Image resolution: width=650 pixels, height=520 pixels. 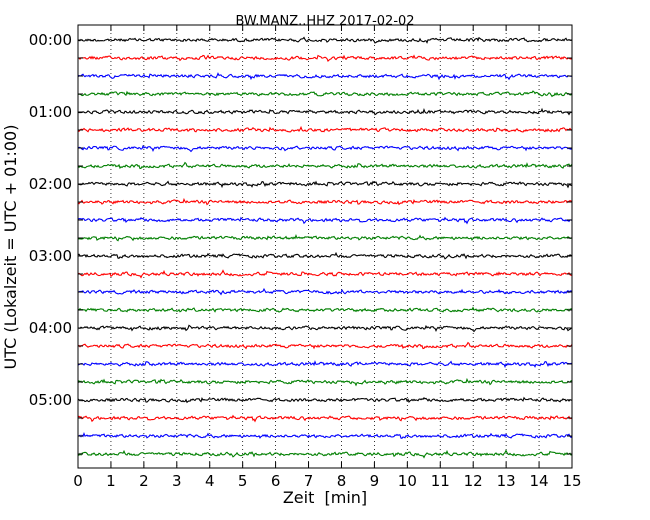 What do you see at coordinates (50, 184) in the screenshot?
I see `y-tick-label: 02:00` at bounding box center [50, 184].